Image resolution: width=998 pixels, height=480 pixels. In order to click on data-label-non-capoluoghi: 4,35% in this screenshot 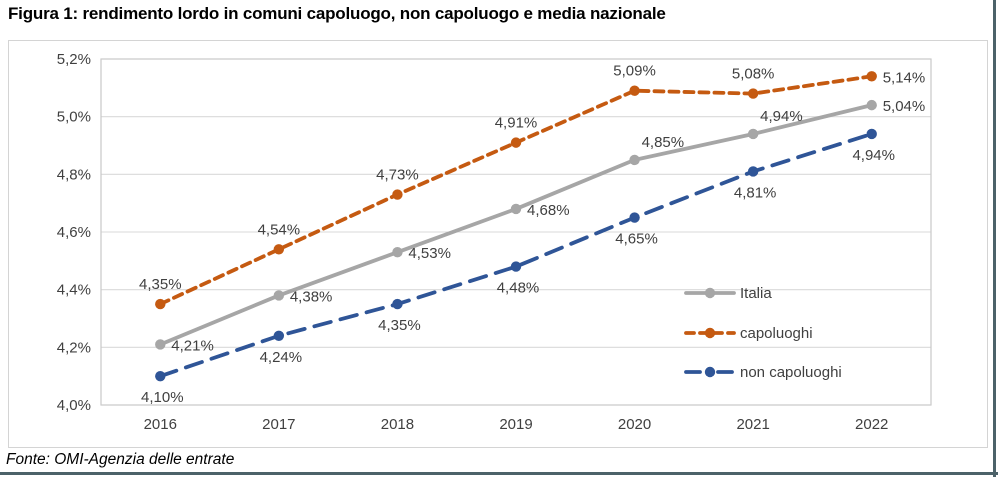, I will do `click(399, 325)`.